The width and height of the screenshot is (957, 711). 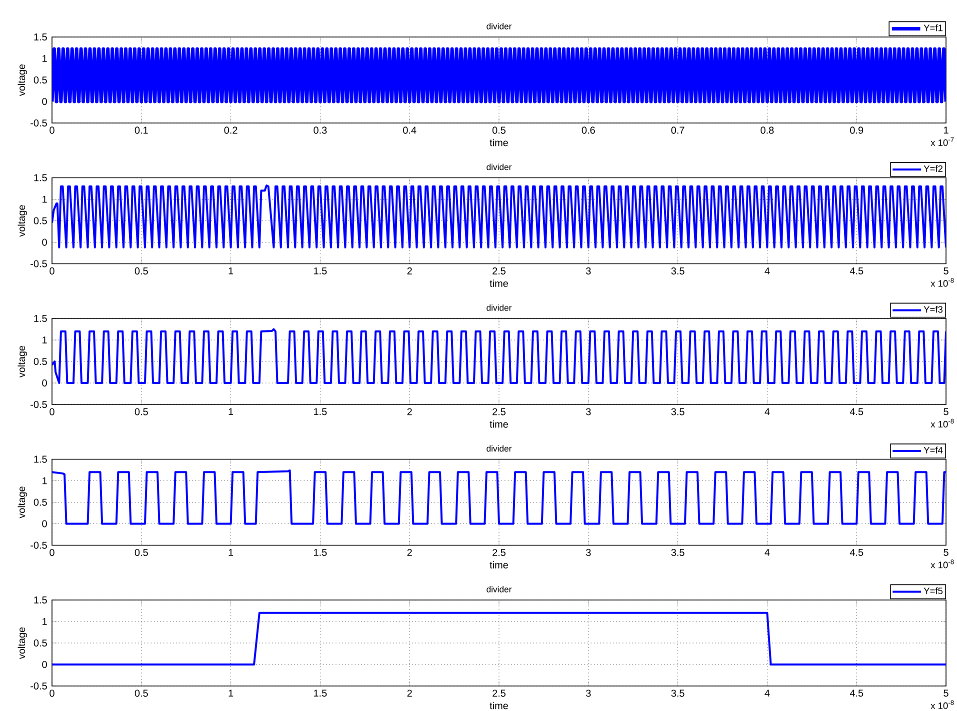 What do you see at coordinates (767, 130) in the screenshot?
I see `x-tick-label: 0.8` at bounding box center [767, 130].